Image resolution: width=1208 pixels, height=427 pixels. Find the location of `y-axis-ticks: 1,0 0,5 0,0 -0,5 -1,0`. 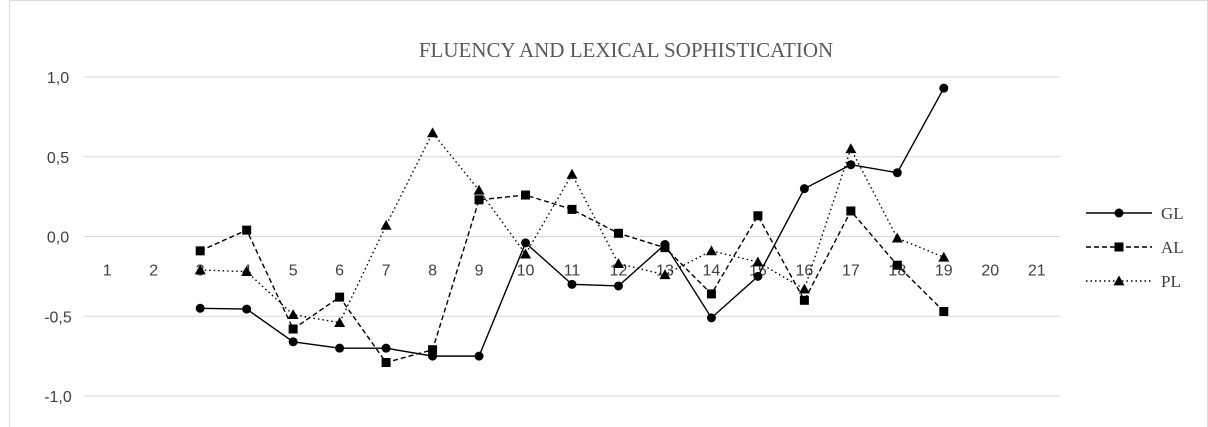

y-axis-ticks: 1,0 0,5 0,0 -0,5 -1,0 is located at coordinates (58, 238).